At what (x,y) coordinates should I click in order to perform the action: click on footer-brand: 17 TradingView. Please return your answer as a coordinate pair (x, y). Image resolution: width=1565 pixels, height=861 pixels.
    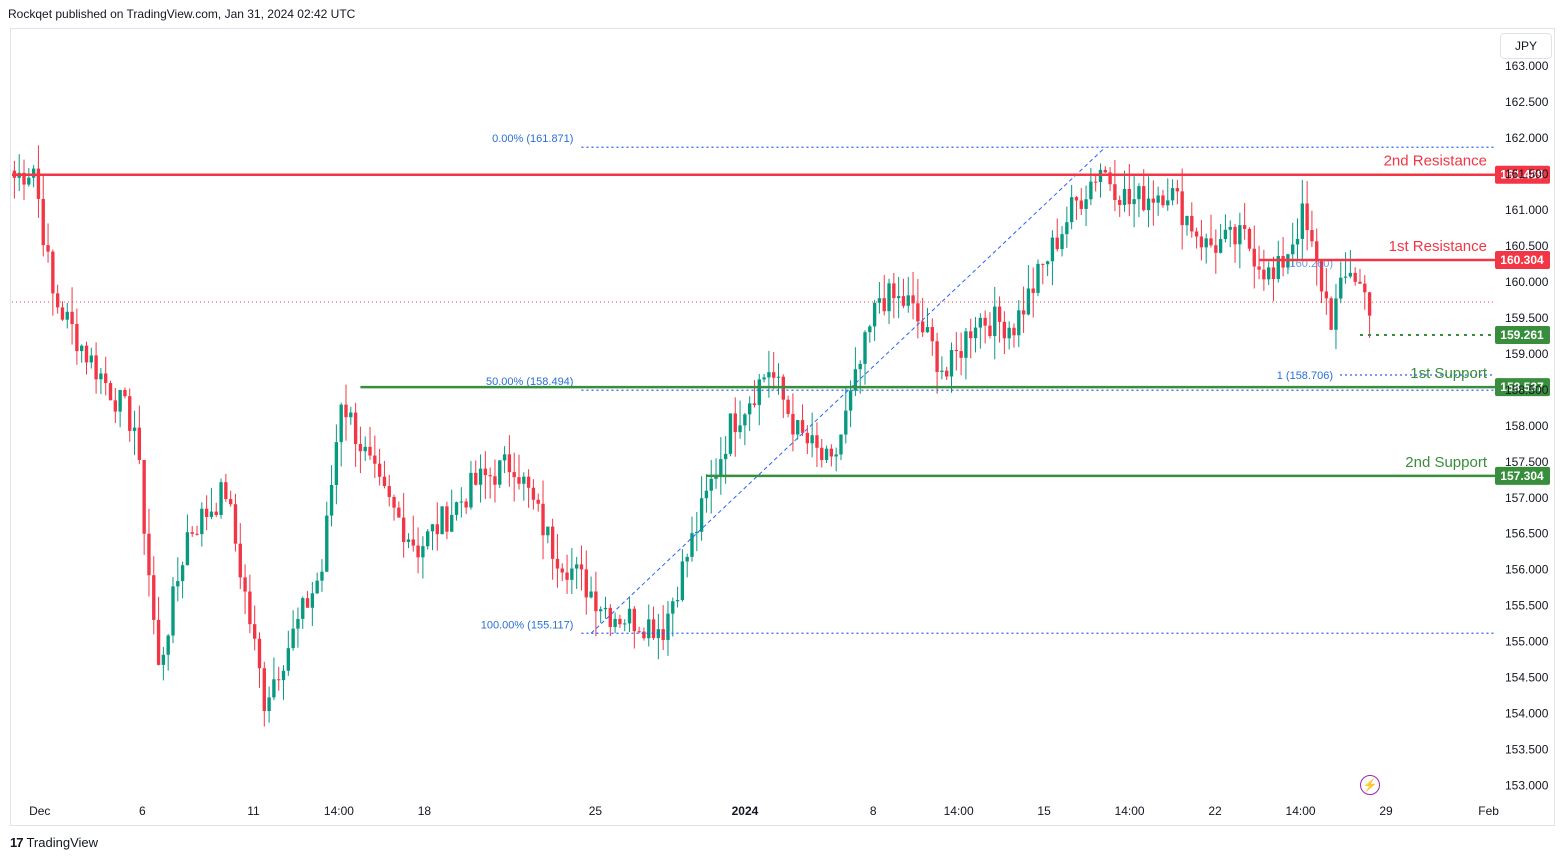
    Looking at the image, I should click on (54, 842).